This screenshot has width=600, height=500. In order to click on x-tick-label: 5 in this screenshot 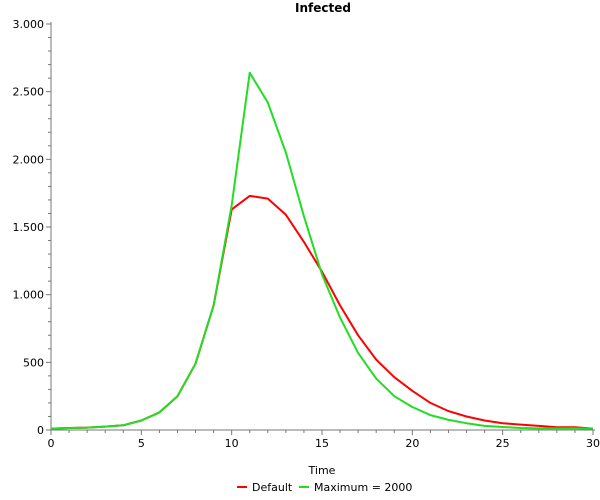, I will do `click(141, 443)`.